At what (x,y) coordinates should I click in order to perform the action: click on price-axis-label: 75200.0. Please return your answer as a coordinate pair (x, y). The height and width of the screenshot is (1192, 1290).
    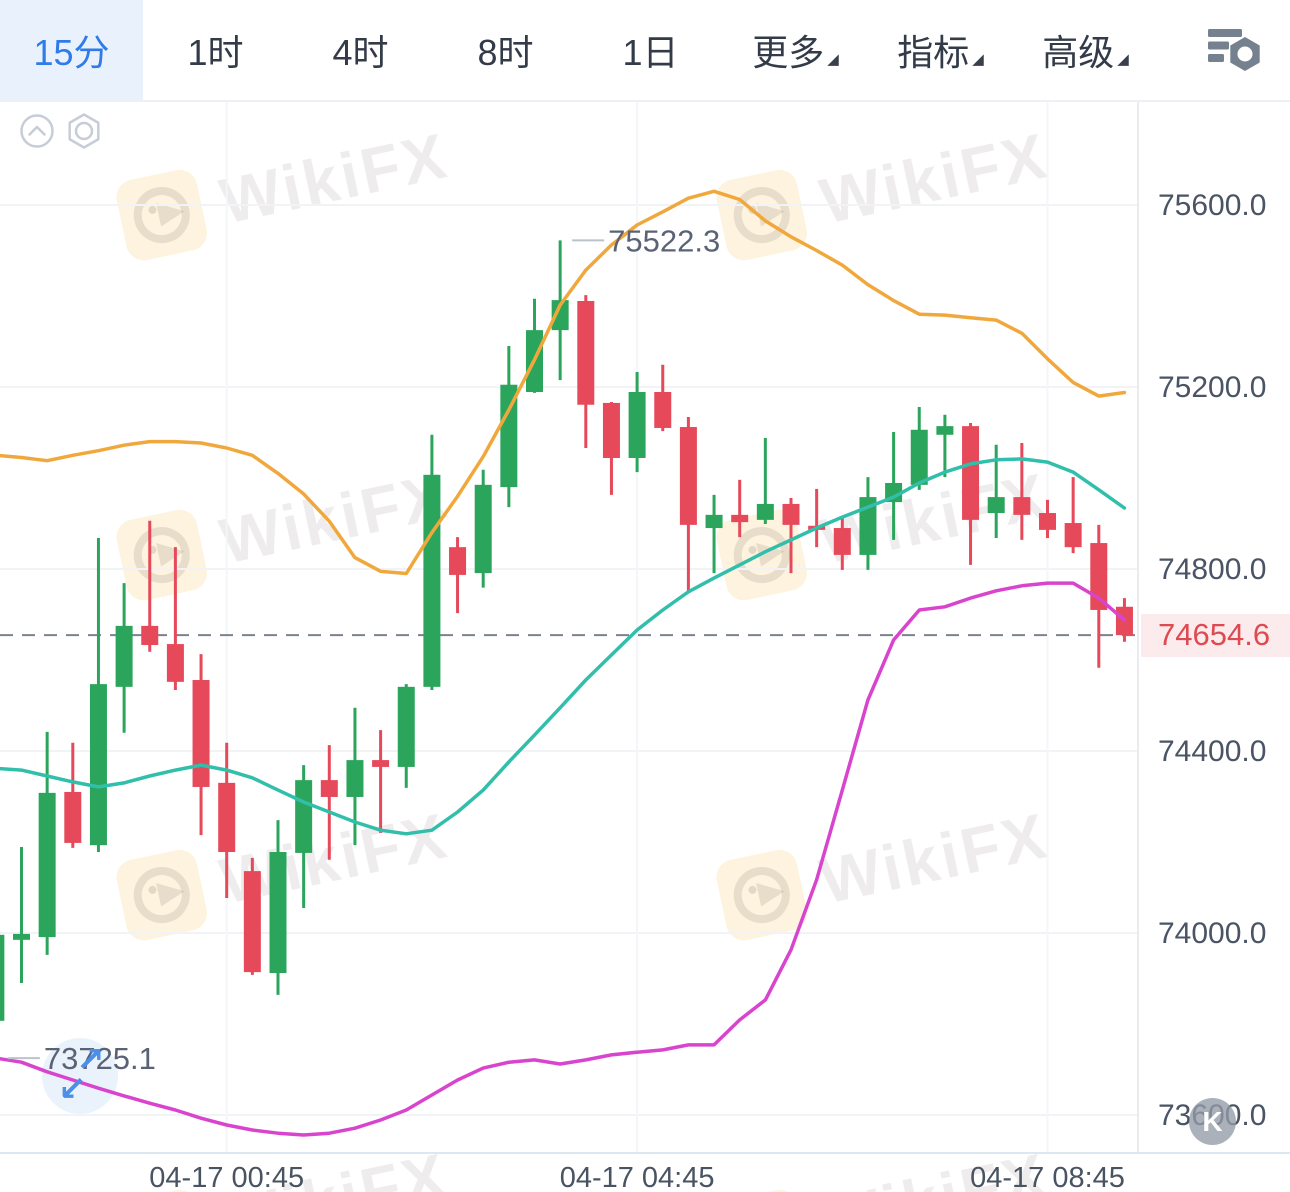
    Looking at the image, I should click on (1212, 387).